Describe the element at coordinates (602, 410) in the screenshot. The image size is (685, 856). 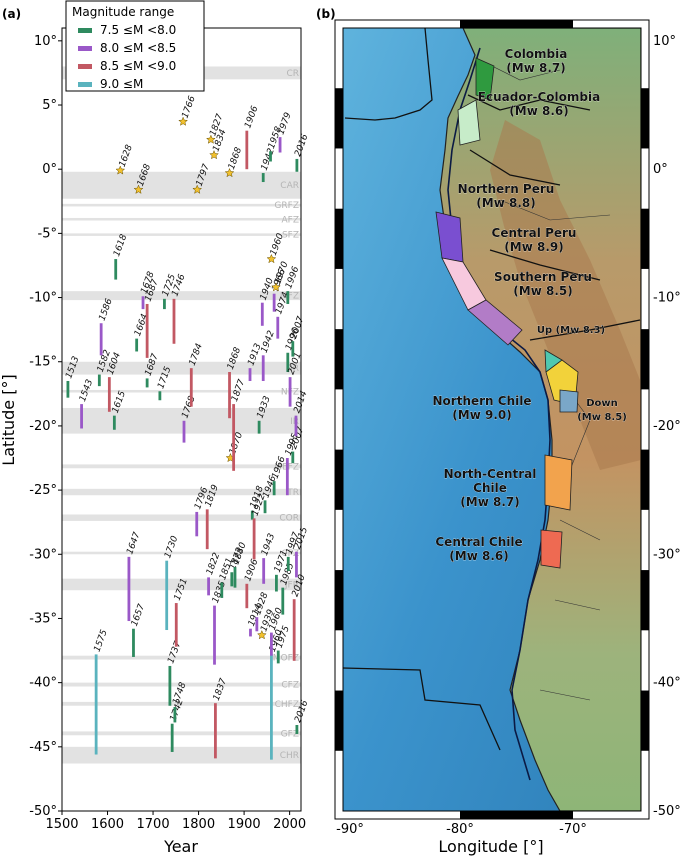
I see `segment-label: Down (Mw 8.5)` at that location.